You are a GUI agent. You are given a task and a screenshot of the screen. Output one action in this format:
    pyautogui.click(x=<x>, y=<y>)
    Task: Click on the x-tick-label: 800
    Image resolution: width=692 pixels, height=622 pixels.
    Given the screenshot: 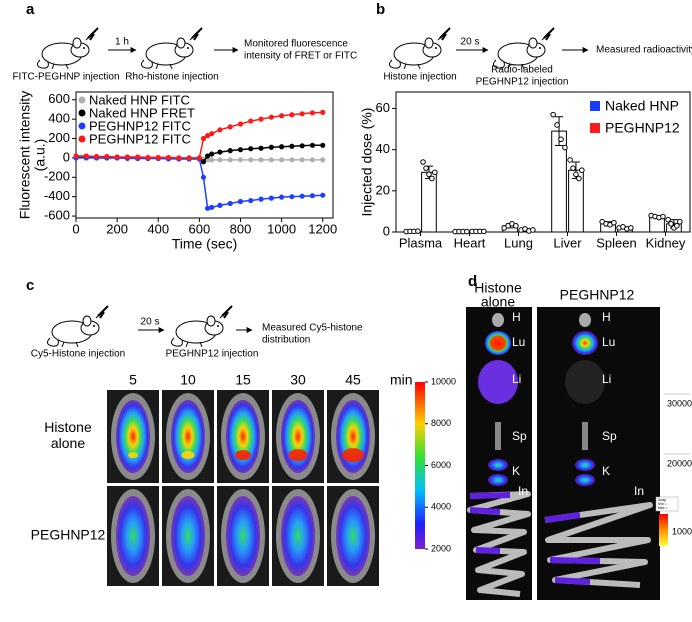 What is the action you would take?
    pyautogui.click(x=241, y=228)
    